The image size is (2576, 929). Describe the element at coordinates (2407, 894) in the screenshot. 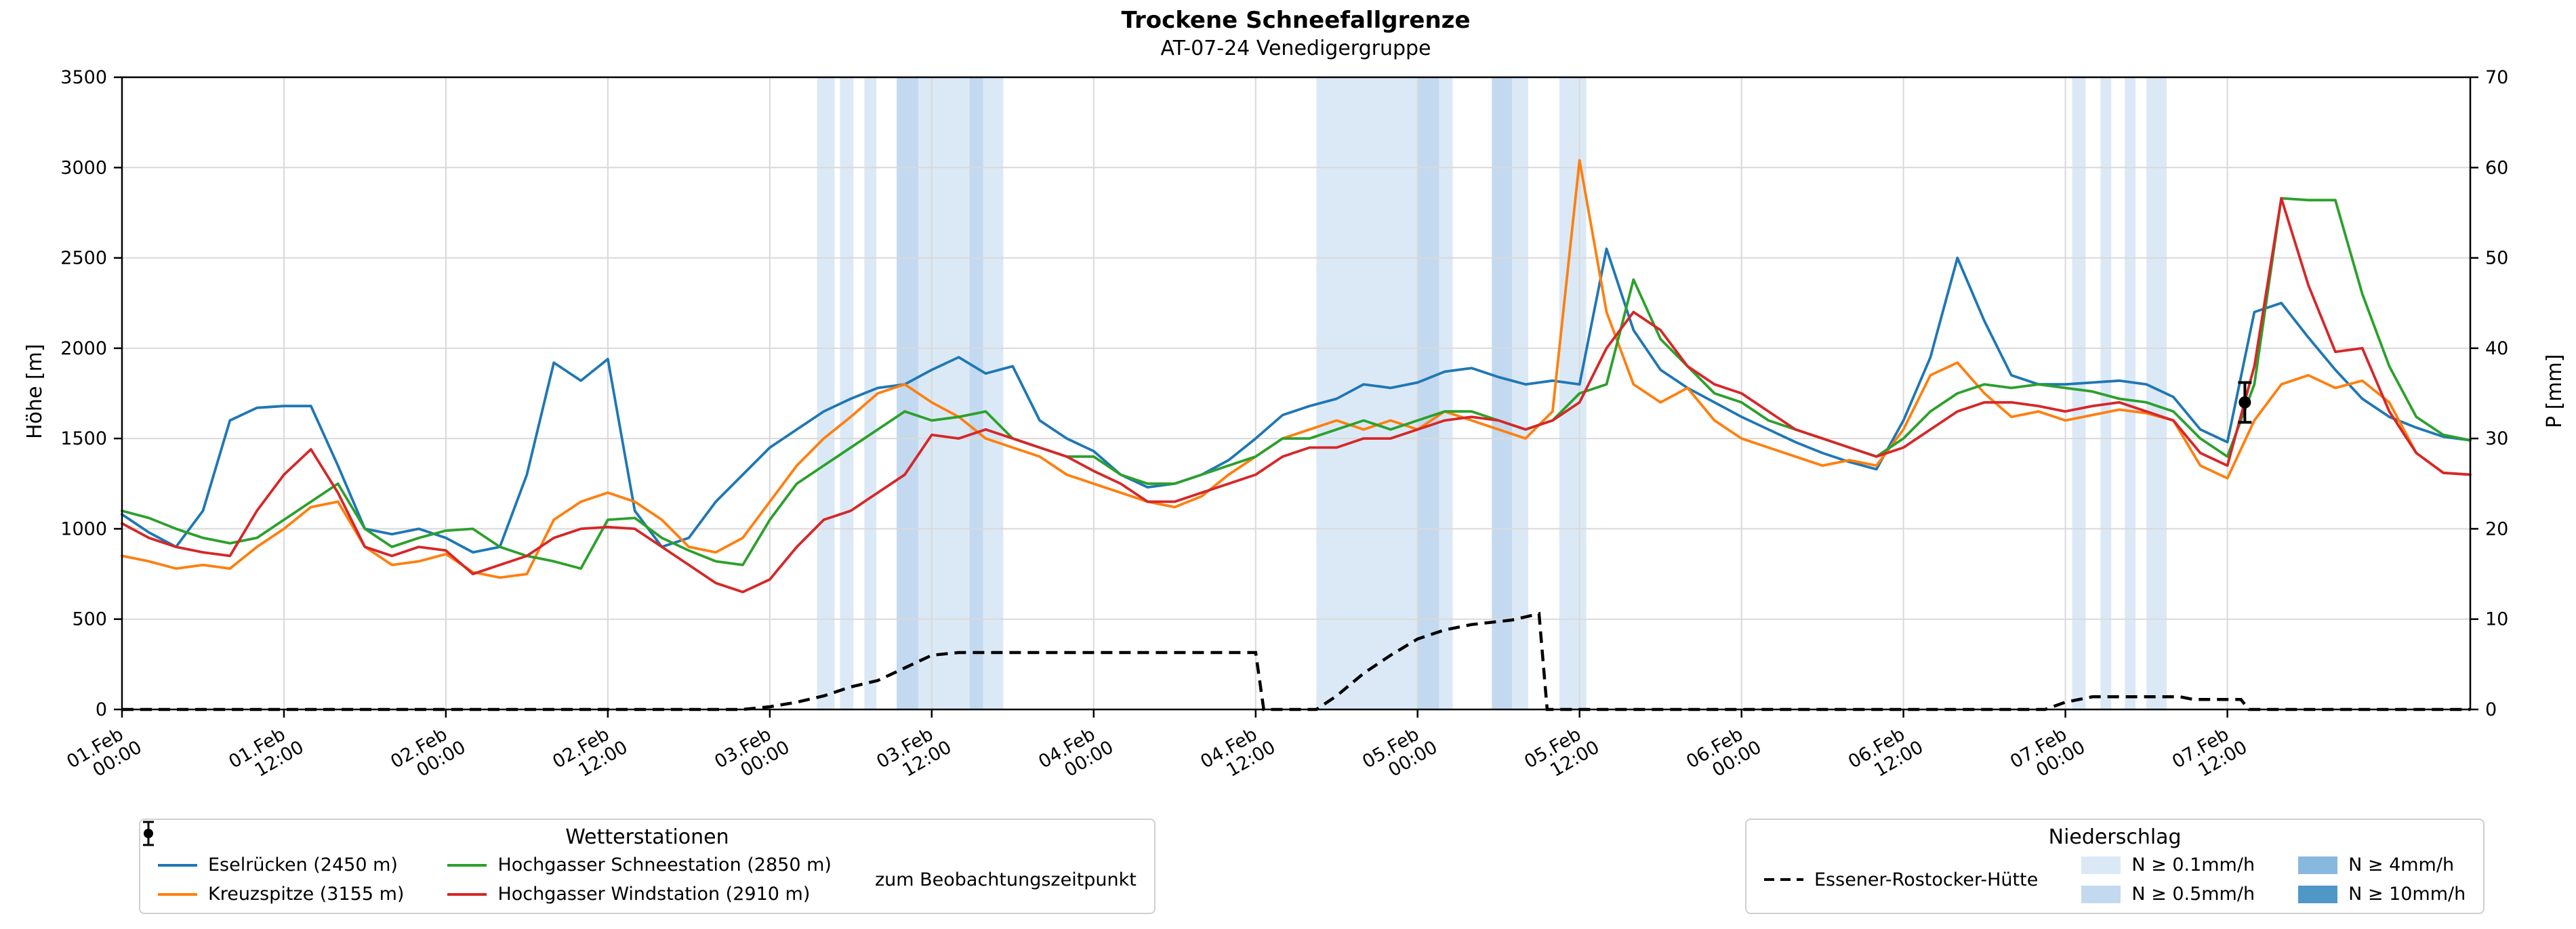

I see `legend-label: N ≥ 10mm/h` at that location.